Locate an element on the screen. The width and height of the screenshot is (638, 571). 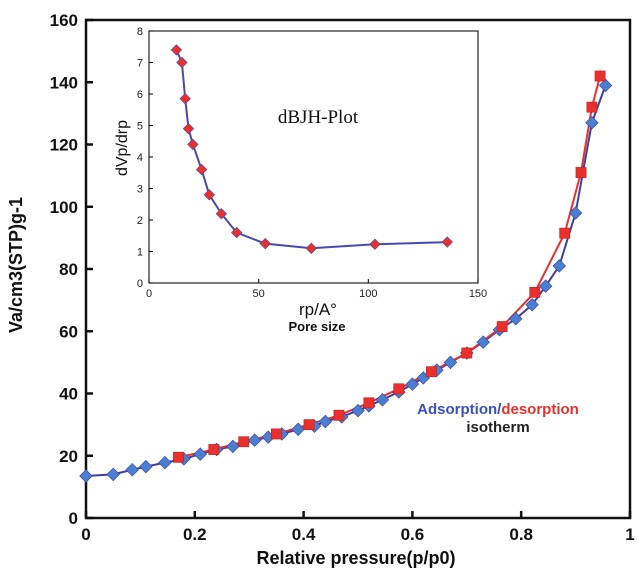
inset-y-tick-label: 6 is located at coordinates (140, 95).